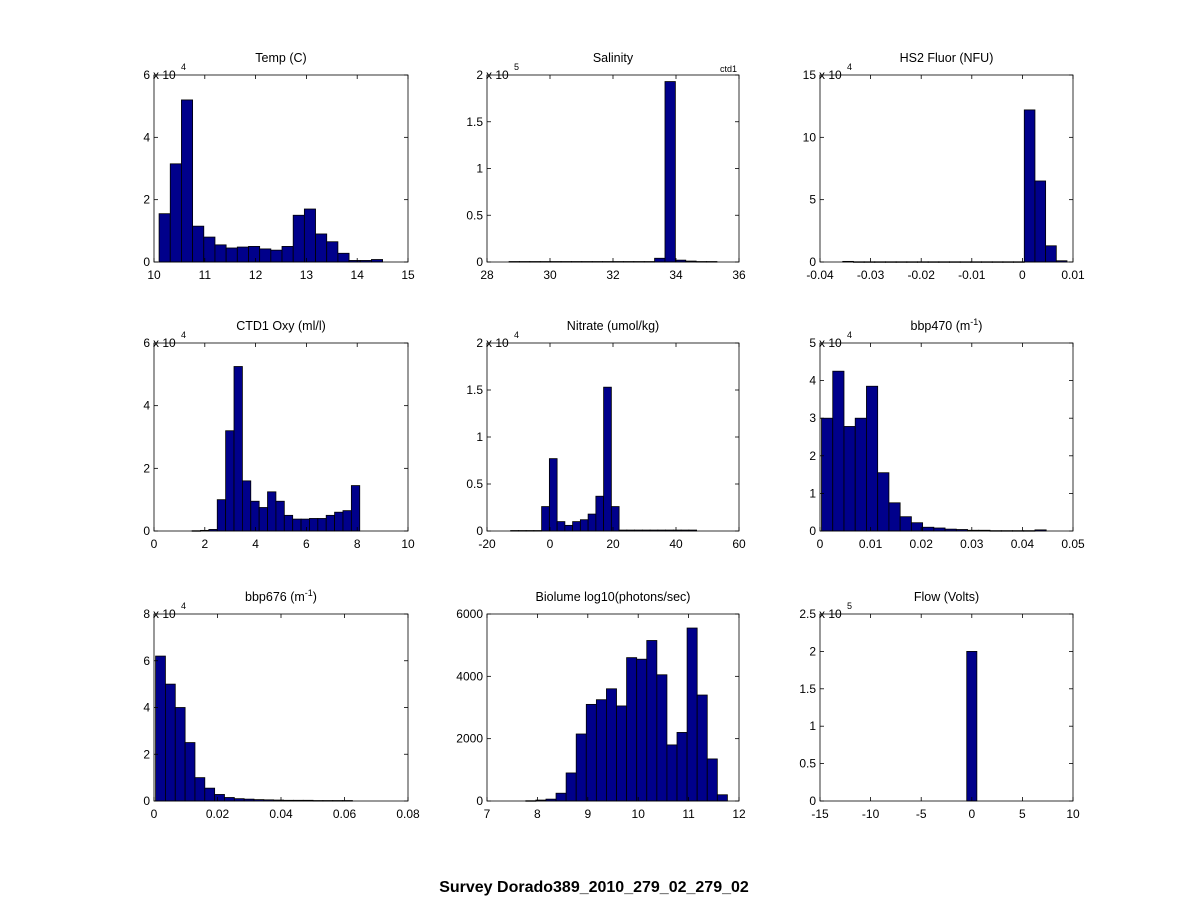  I want to click on x-tick-label: -20, so click(487, 544).